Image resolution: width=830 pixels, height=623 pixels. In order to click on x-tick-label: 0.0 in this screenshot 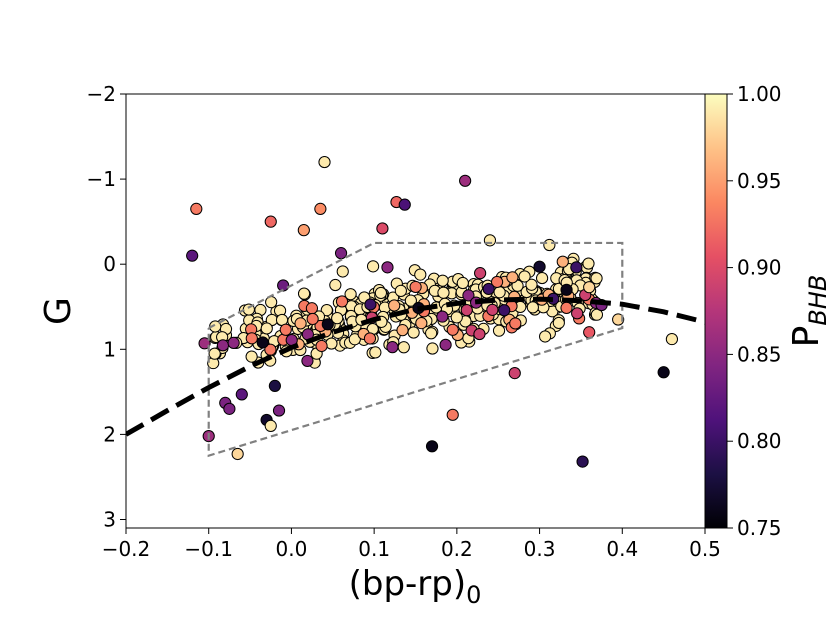, I will do `click(292, 549)`.